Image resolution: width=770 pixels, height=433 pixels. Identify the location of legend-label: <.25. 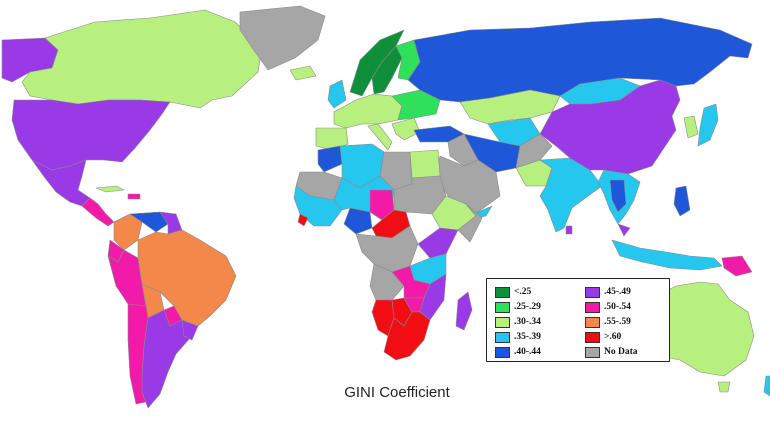
(523, 292).